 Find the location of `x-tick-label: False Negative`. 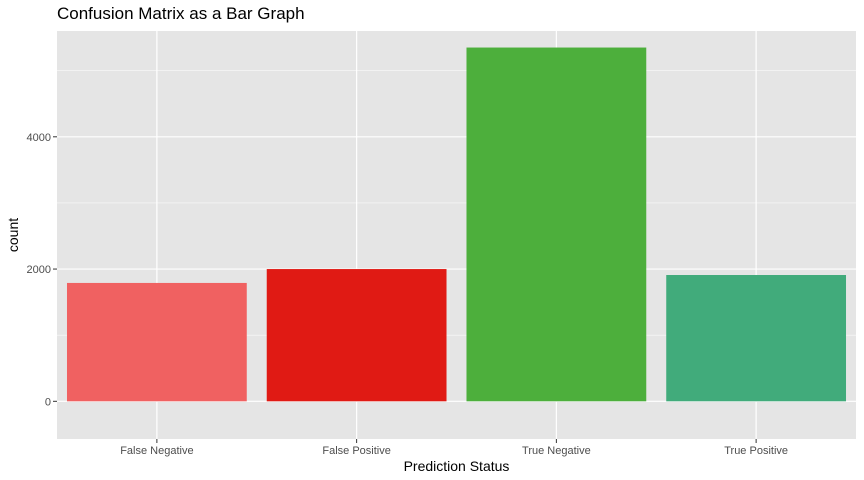

x-tick-label: False Negative is located at coordinates (156, 451).